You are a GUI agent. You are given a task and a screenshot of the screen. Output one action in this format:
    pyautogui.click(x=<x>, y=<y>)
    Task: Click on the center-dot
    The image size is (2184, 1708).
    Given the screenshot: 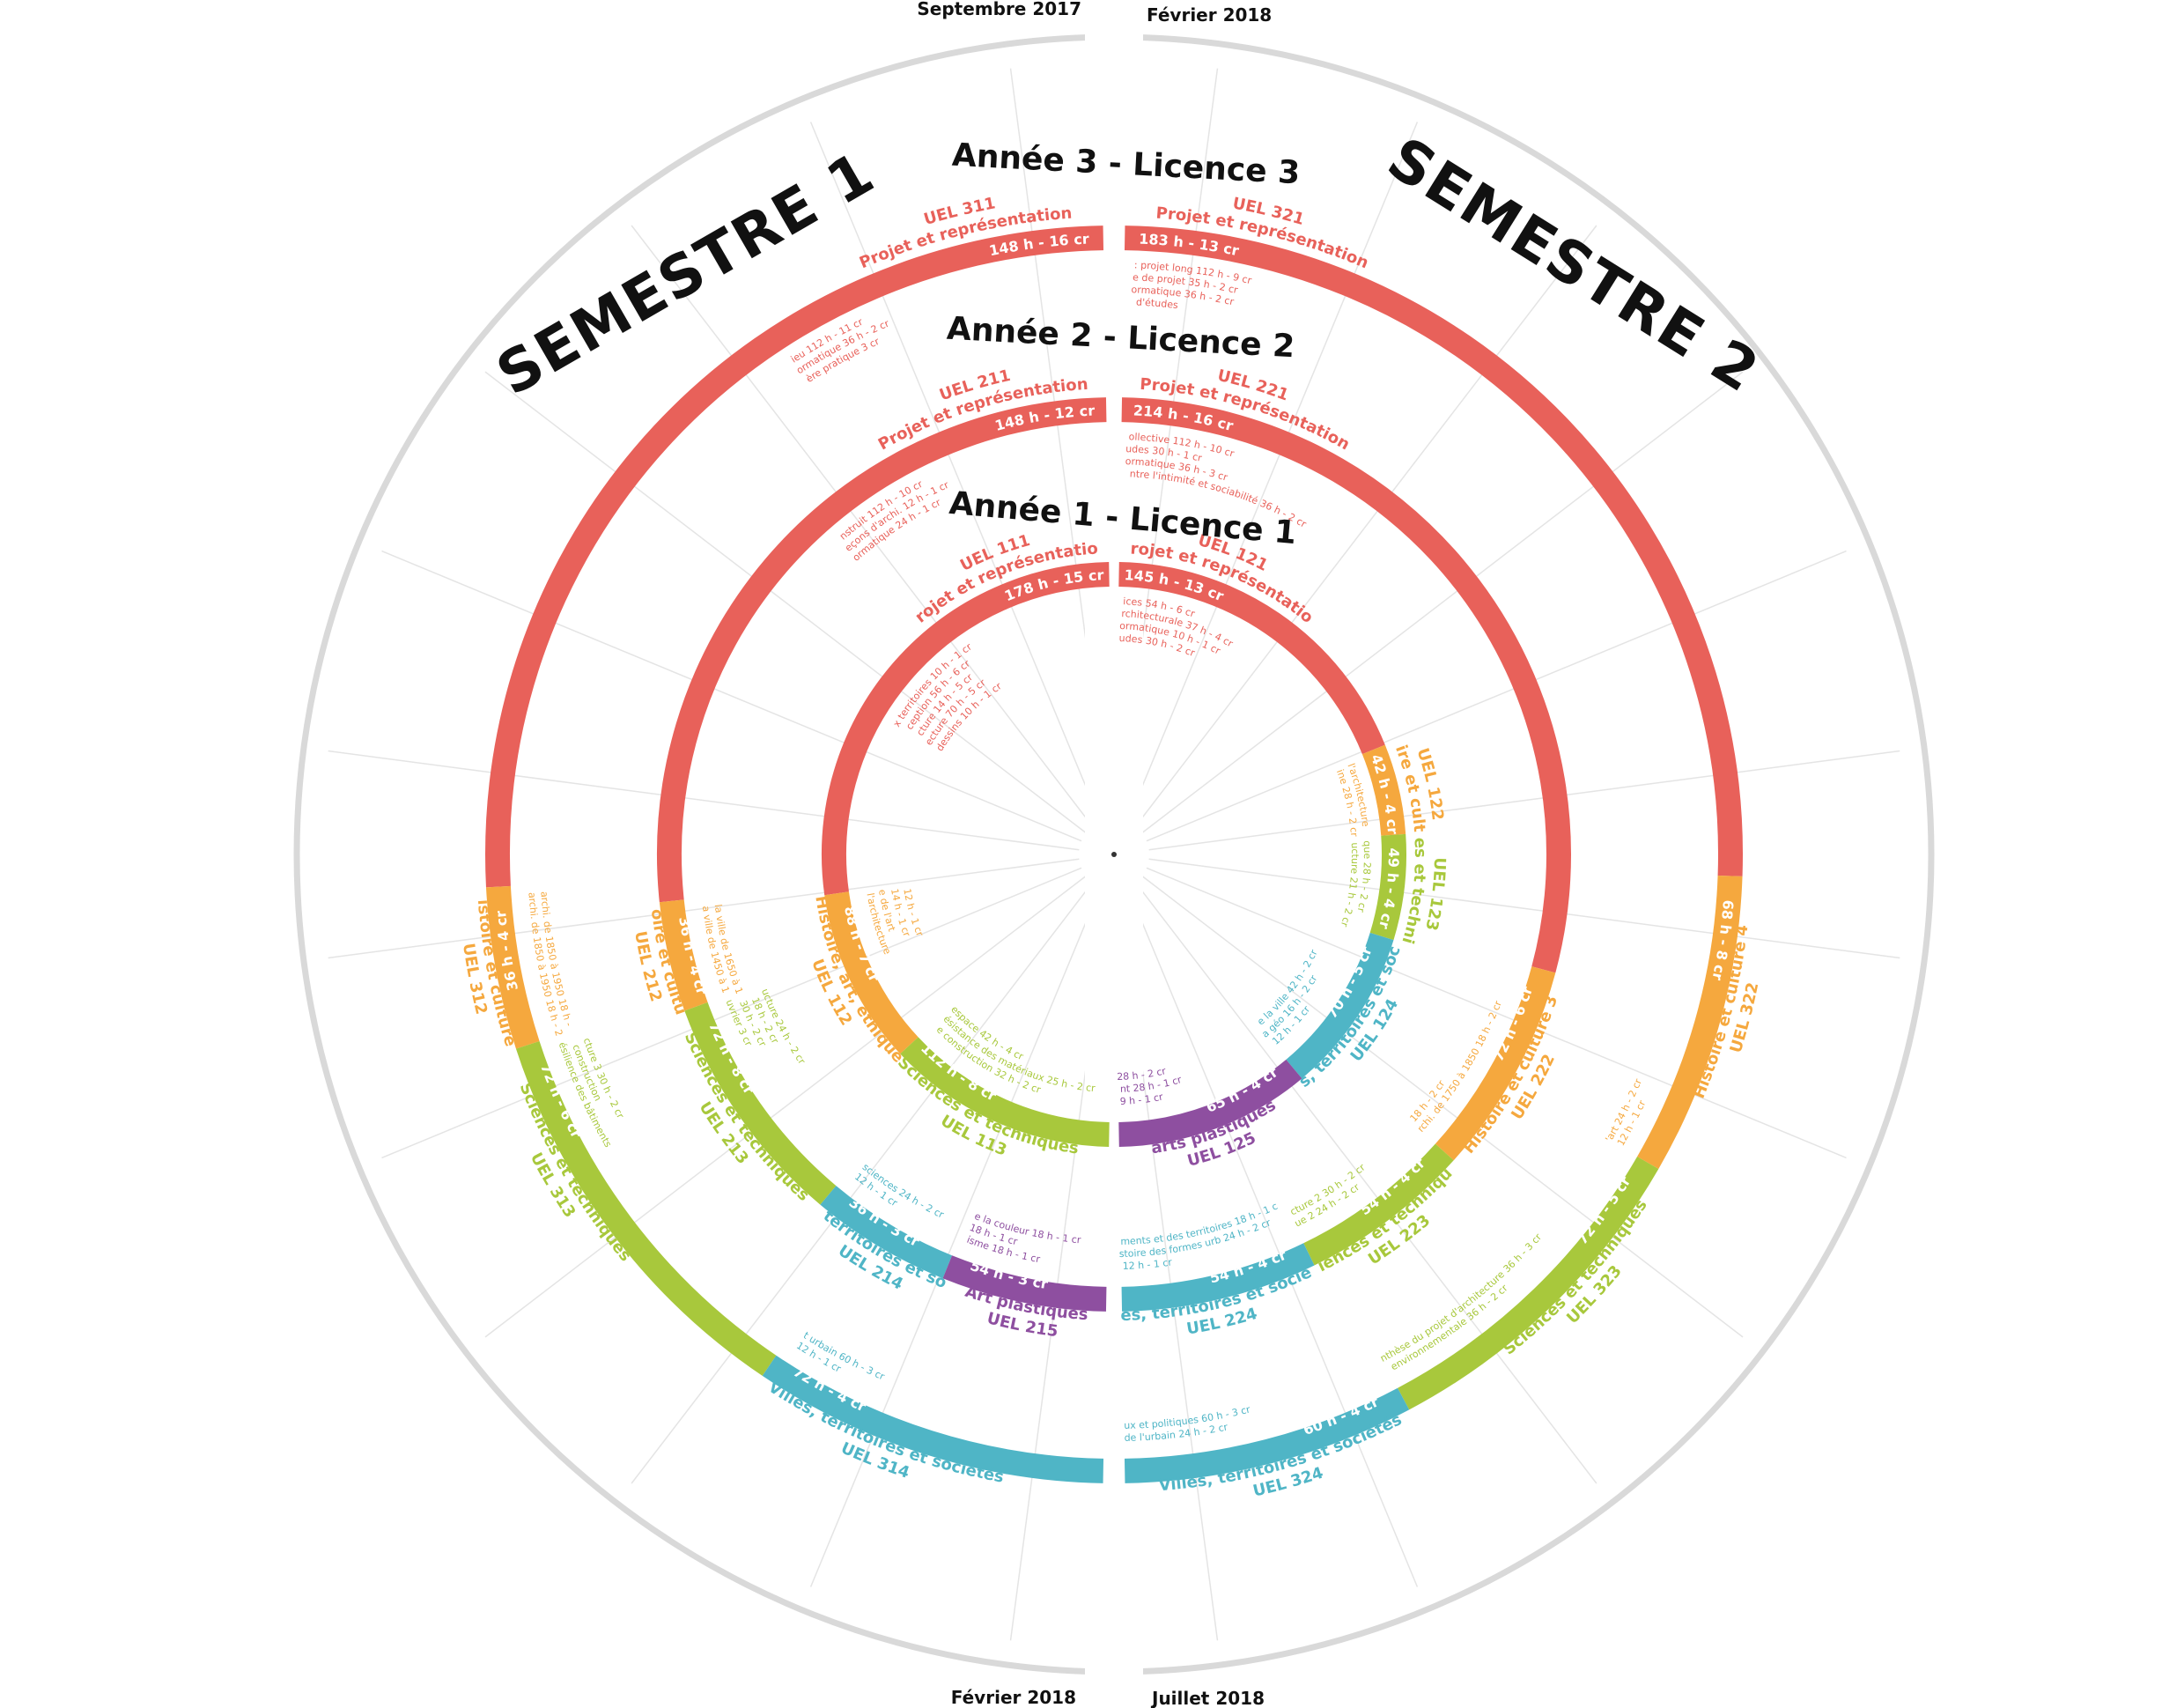 What is the action you would take?
    pyautogui.click(x=1114, y=855)
    